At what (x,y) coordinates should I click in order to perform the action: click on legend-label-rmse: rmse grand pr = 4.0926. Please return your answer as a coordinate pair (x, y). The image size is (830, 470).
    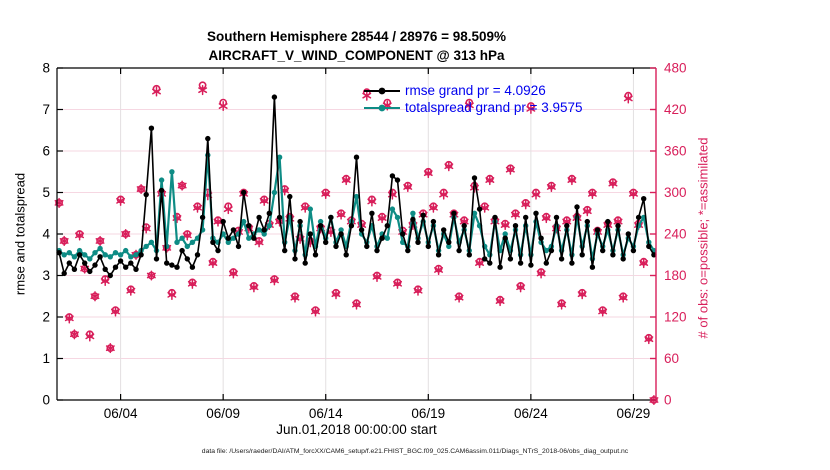
    Looking at the image, I should click on (475, 90).